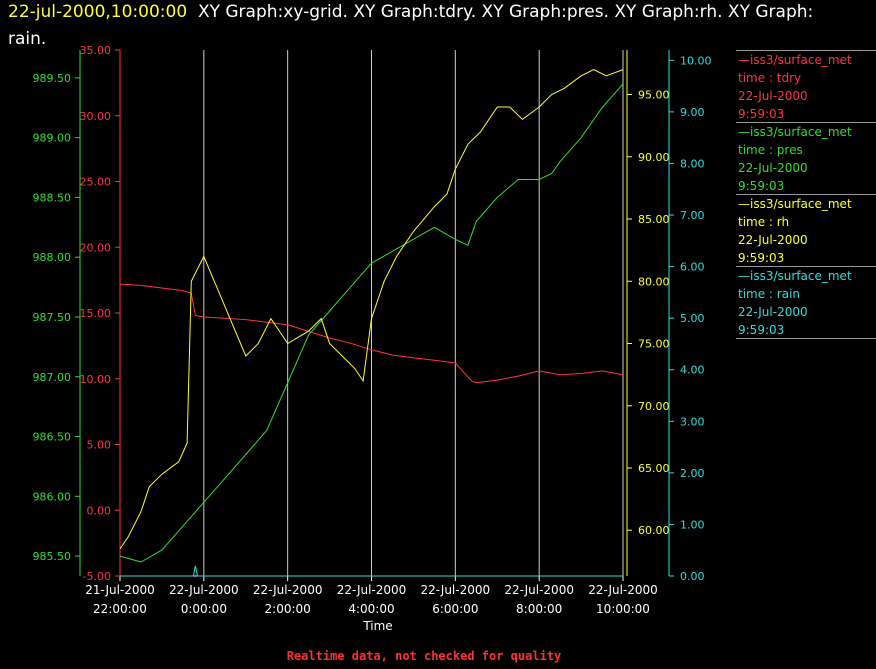  I want to click on x-tick-label-time: 0:00:00, so click(204, 609).